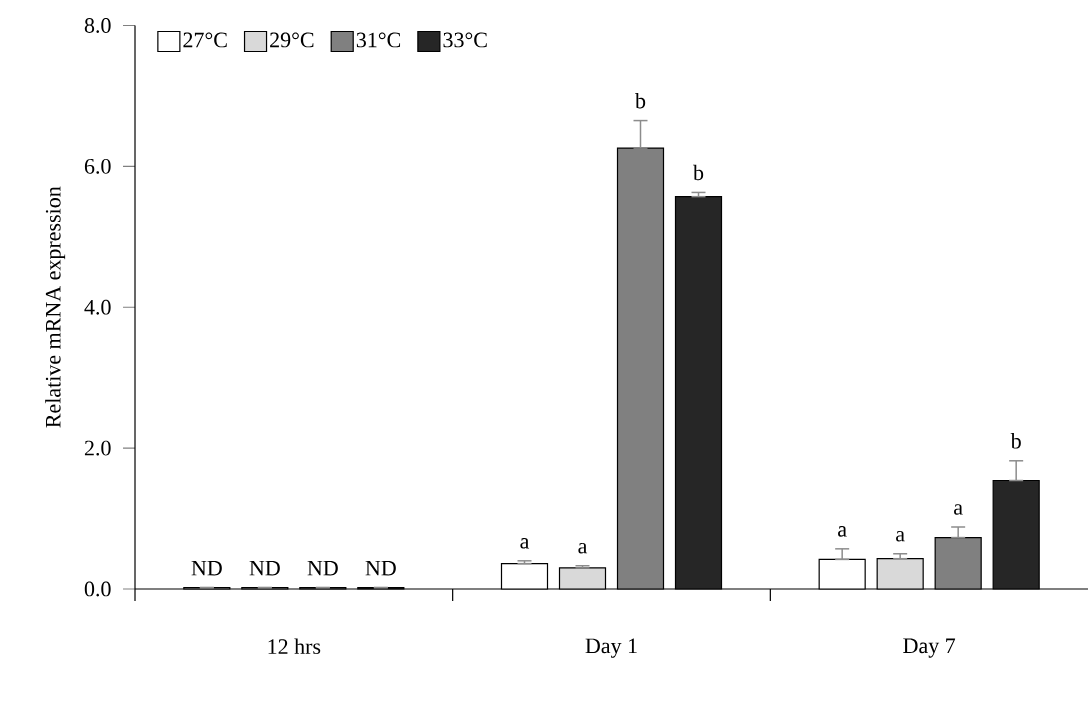  I want to click on legend-label: 33°C, so click(465, 40).